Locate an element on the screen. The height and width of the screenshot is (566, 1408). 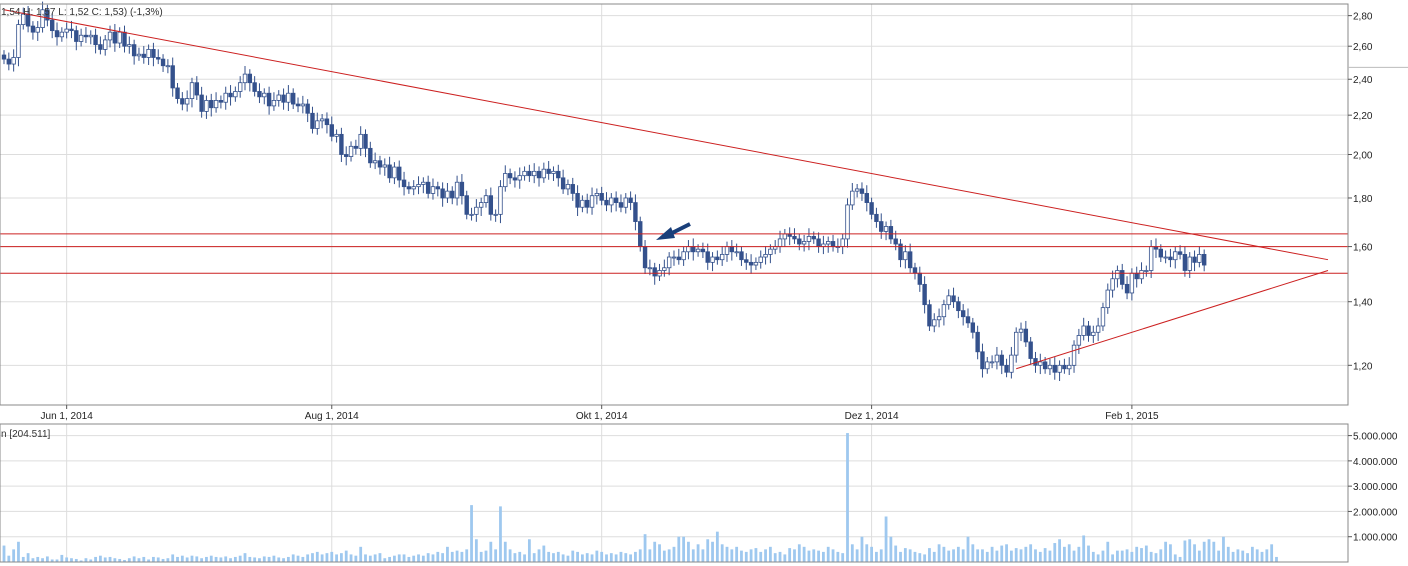
arrow-head-icon is located at coordinates (665, 233).